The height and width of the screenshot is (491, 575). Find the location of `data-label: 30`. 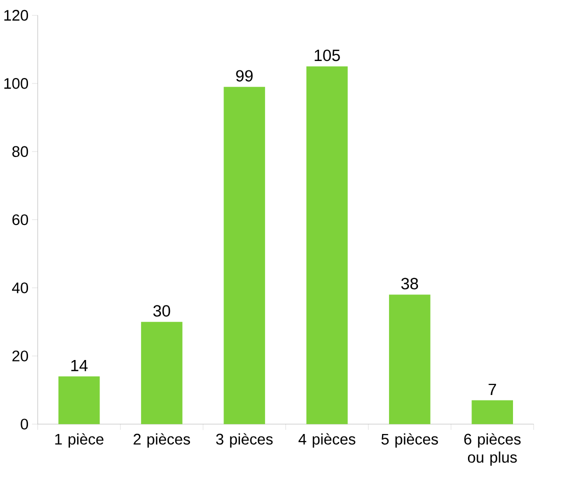

data-label: 30 is located at coordinates (161, 311).